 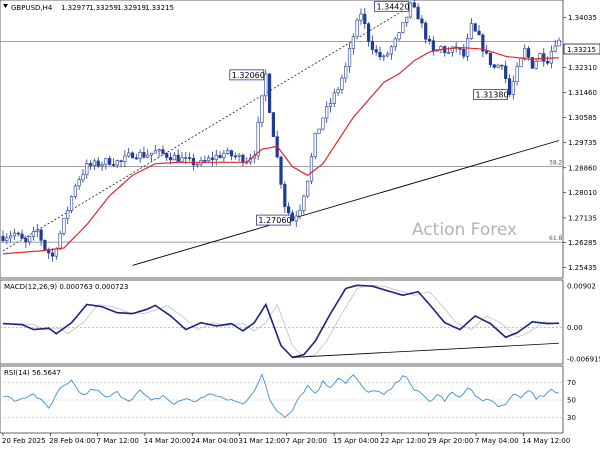 I want to click on watermark: Action Forex, so click(x=464, y=230).